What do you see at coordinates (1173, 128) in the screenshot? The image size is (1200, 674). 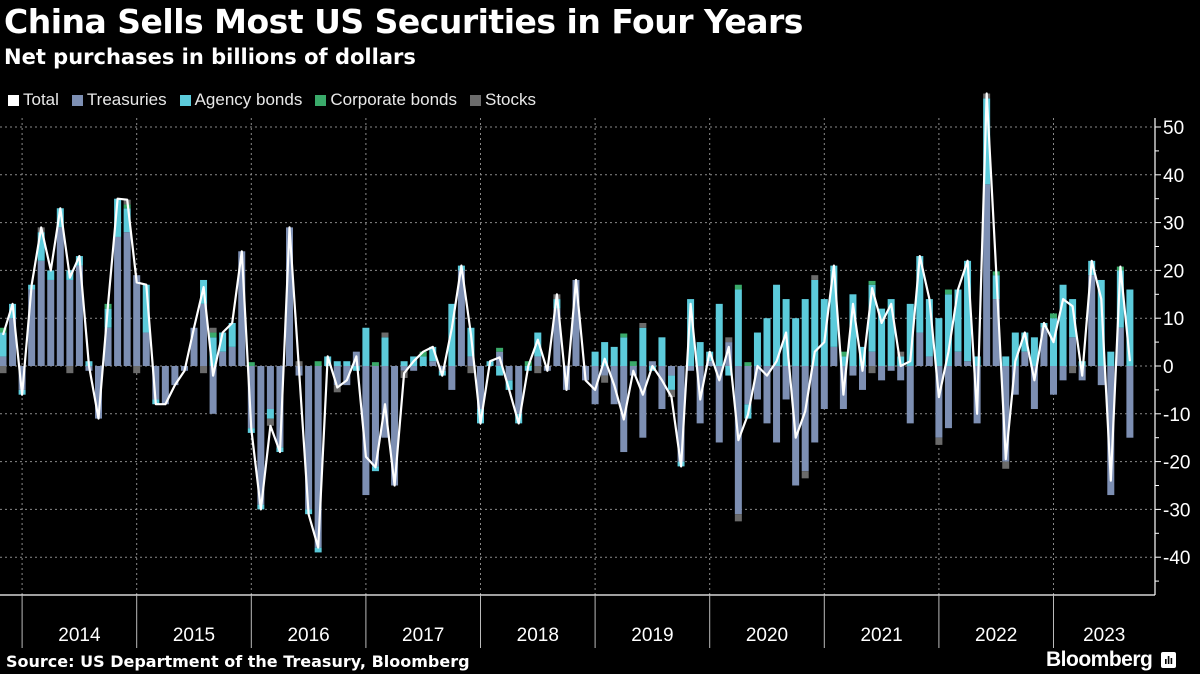 I see `y-tick-label: 50` at bounding box center [1173, 128].